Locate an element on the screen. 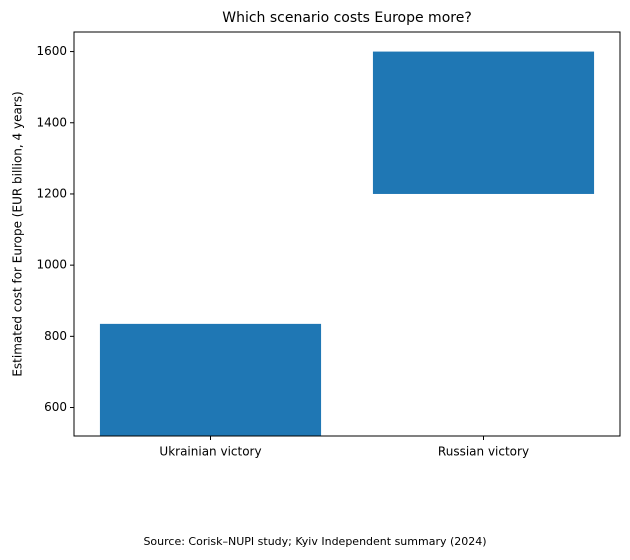 This screenshot has height=560, width=630. y-tick-label: 1200 is located at coordinates (51, 193).